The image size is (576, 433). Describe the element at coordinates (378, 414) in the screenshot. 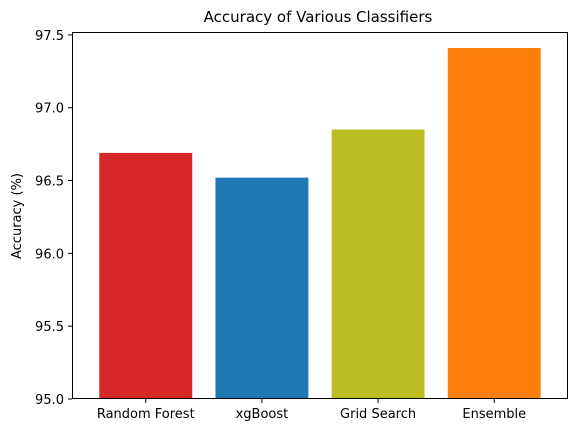

I see `x-tick-label: Grid Search` at that location.